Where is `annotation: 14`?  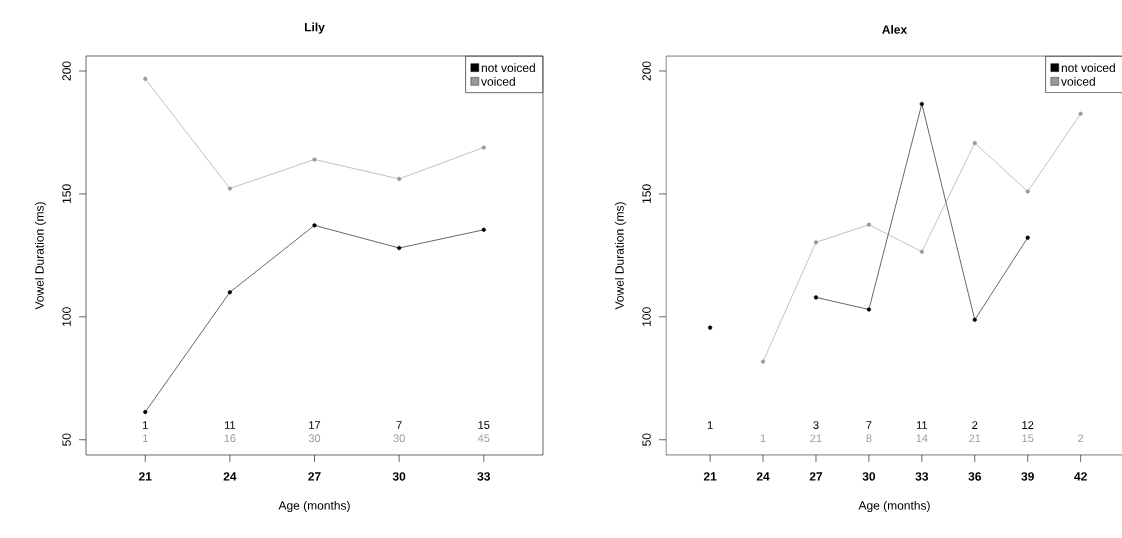 annotation: 14 is located at coordinates (922, 438).